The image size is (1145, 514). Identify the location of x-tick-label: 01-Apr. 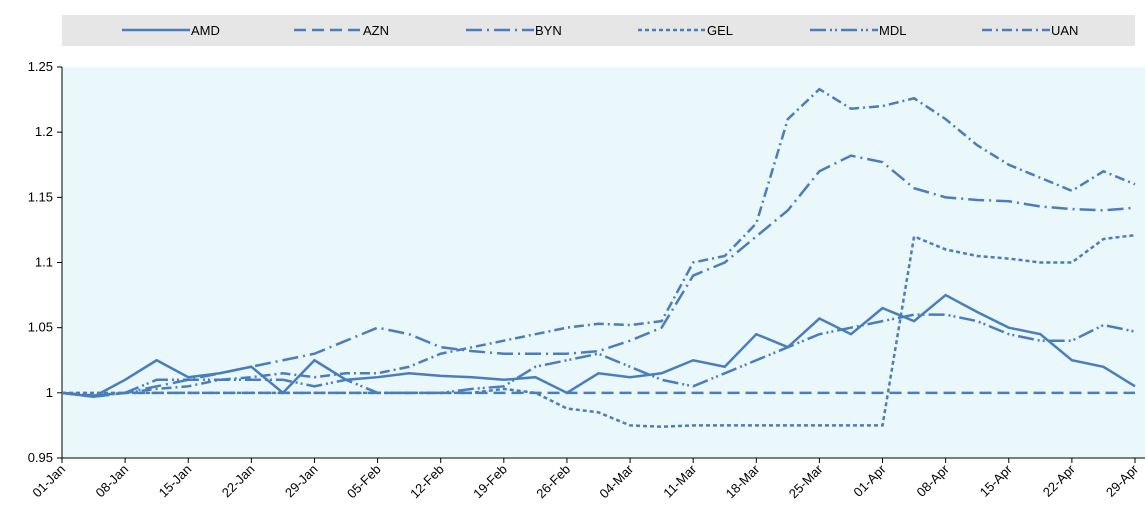
(869, 480).